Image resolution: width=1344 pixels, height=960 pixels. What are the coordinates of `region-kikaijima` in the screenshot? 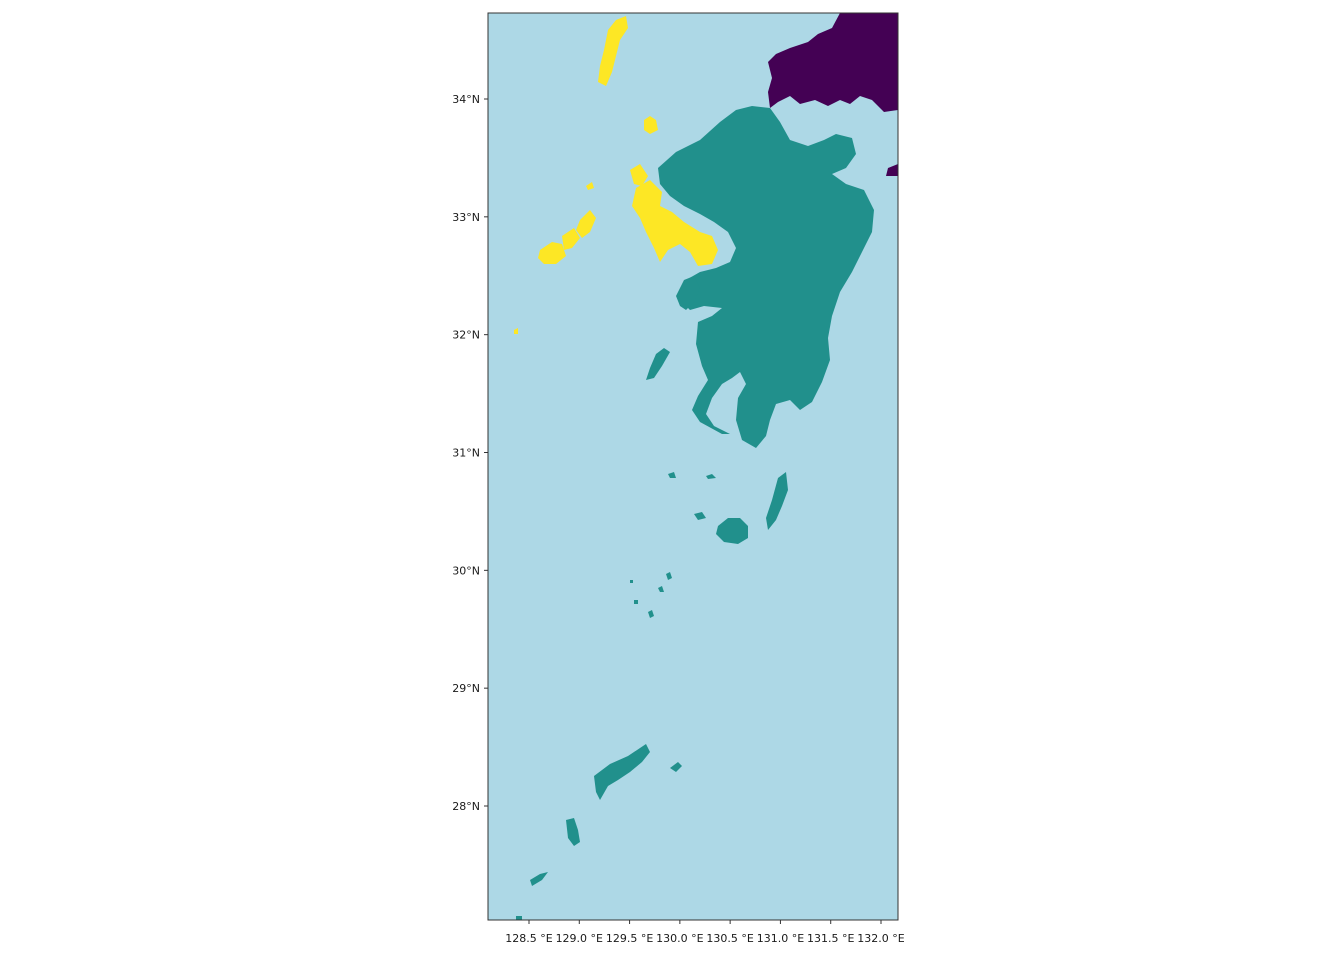 It's located at (676, 767).